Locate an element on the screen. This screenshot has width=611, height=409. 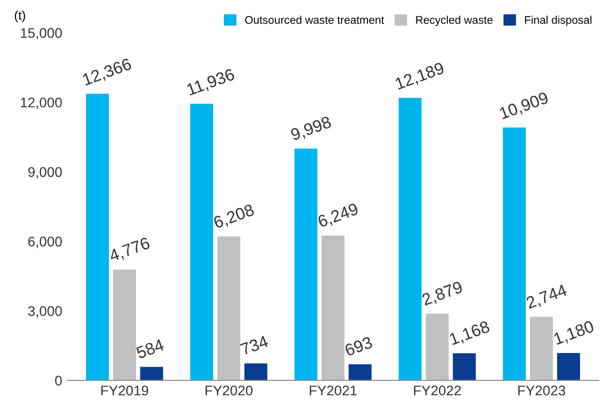
data-label: 10,909 is located at coordinates (524, 107).